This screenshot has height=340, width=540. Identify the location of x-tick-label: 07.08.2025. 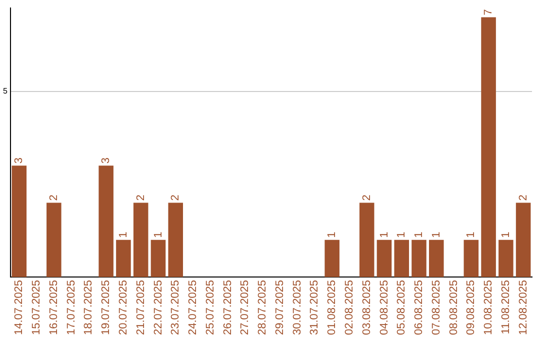
(436, 308).